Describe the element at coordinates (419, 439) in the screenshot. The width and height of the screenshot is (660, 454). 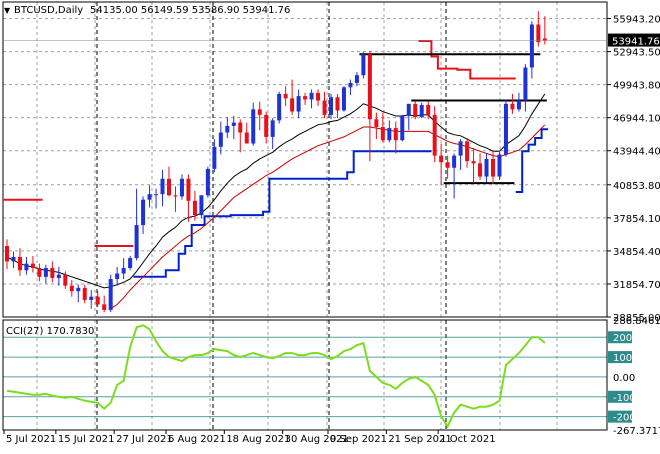
I see `date-tick-label: 21 Sep 2021` at that location.